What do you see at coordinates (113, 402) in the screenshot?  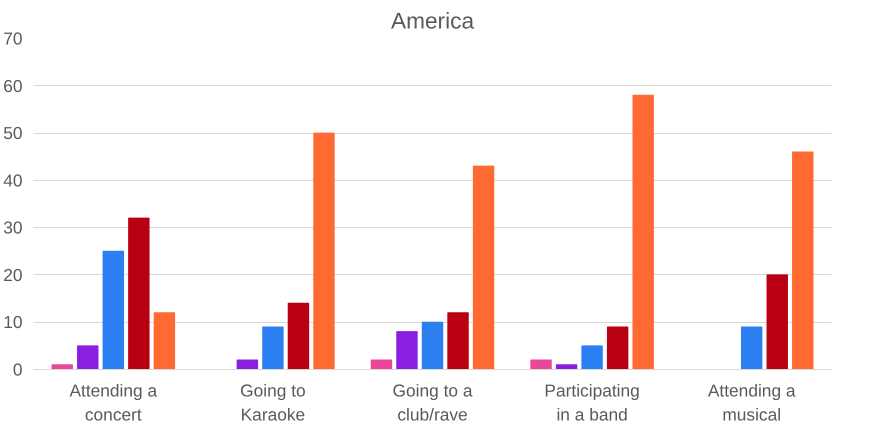 I see `x-tick-label: Attending a concert` at bounding box center [113, 402].